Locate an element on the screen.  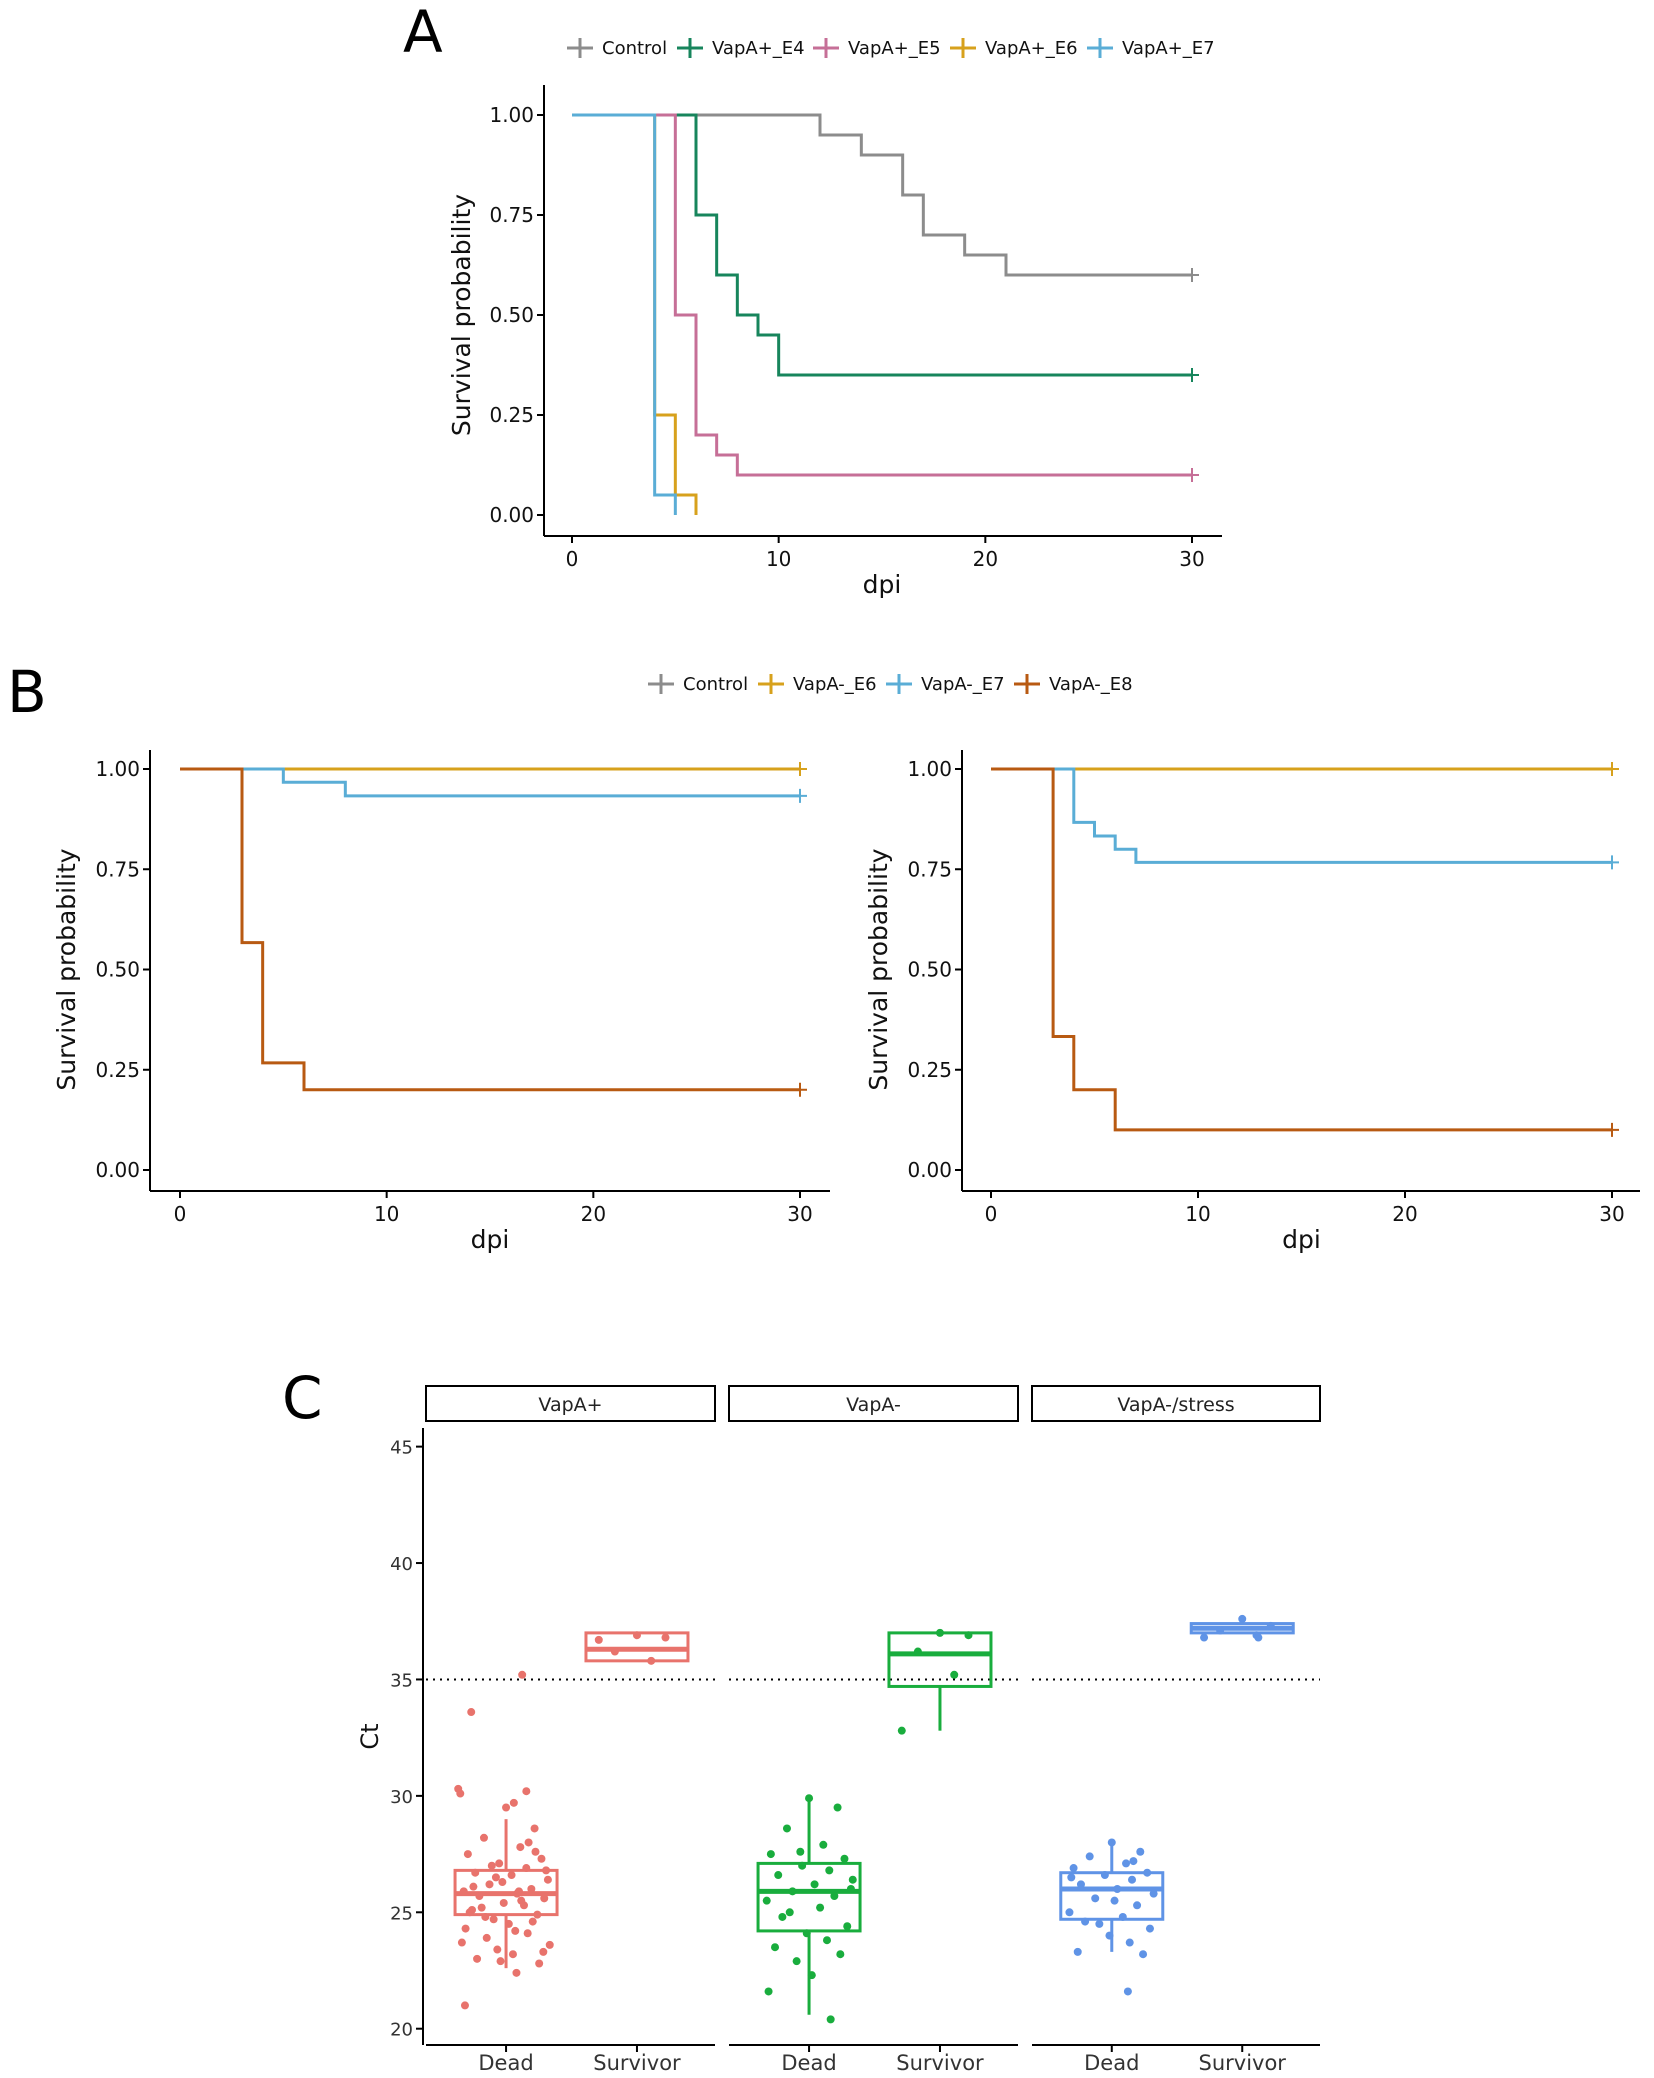
b-right-y-tick-label: 0.75 is located at coordinates (929, 869).